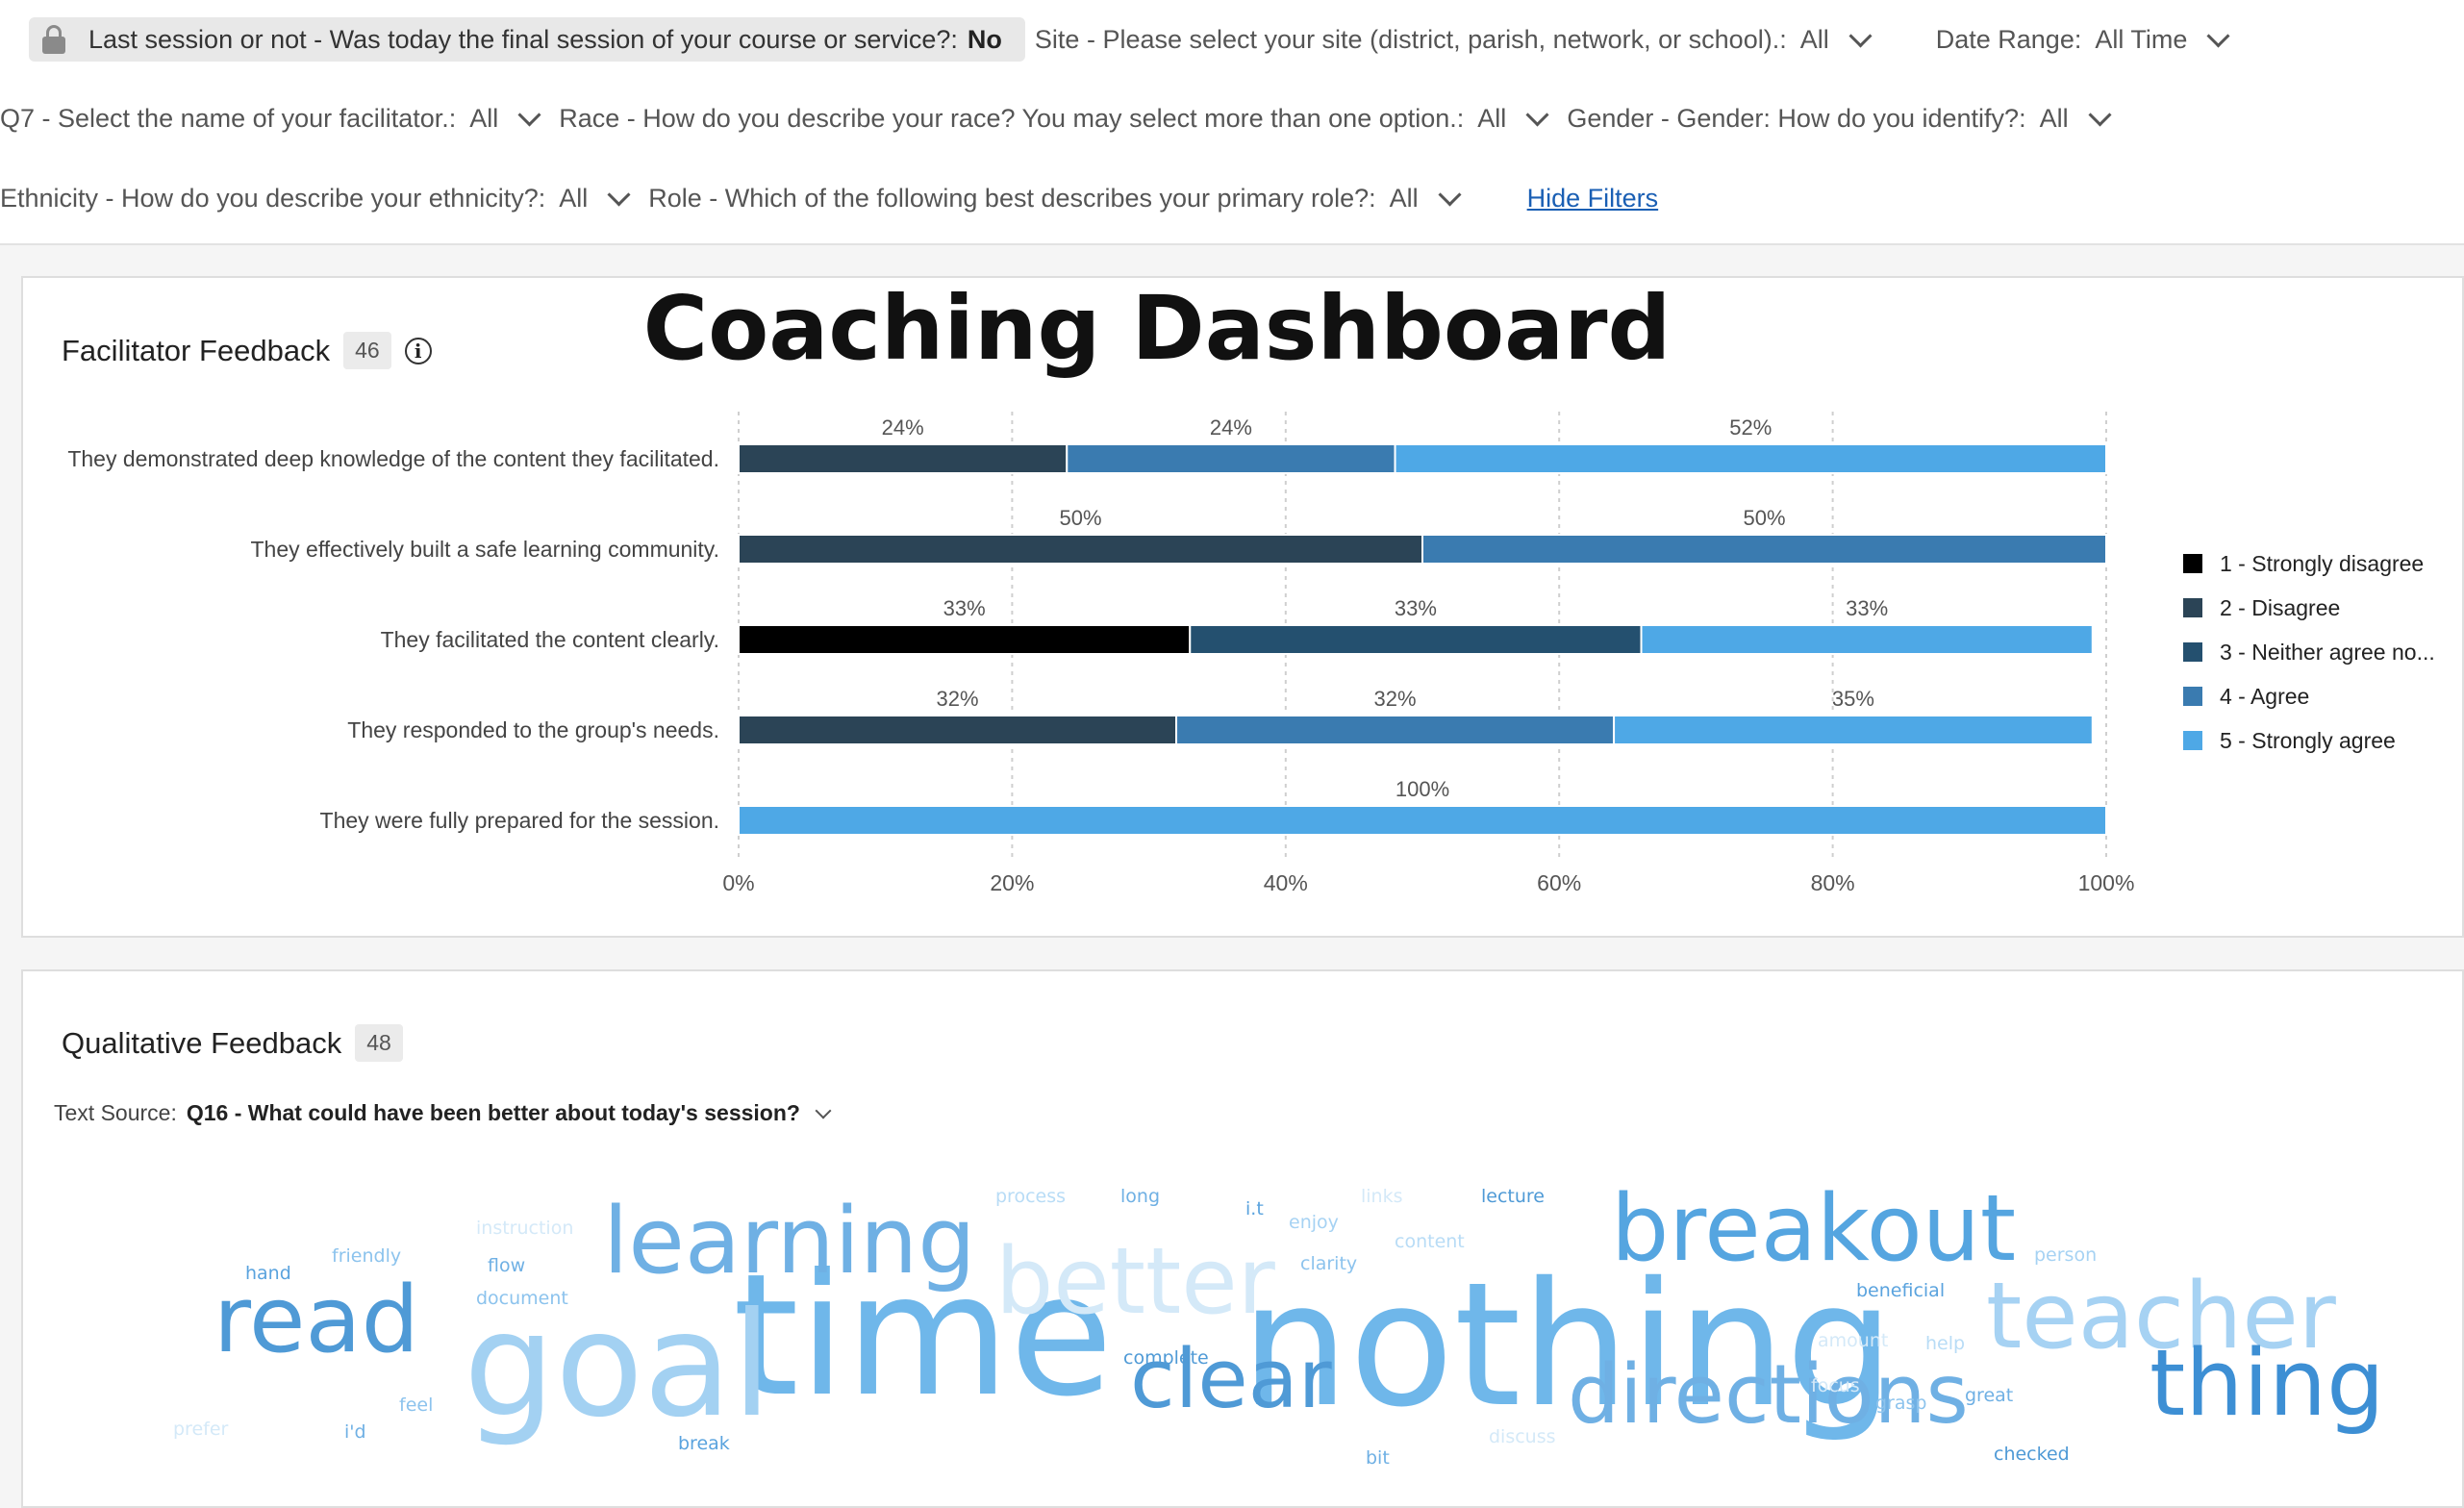 The height and width of the screenshot is (1508, 2464). What do you see at coordinates (789, 1241) in the screenshot?
I see `word-cloud-word: learning` at bounding box center [789, 1241].